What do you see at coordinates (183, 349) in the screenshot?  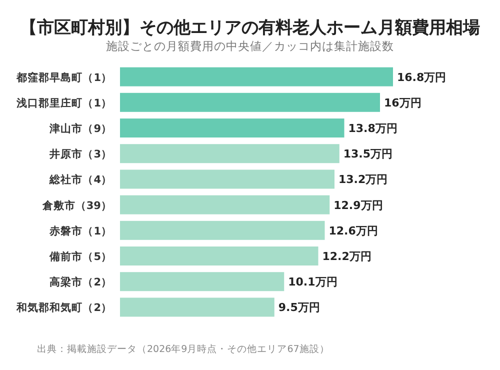 I see `source-note: 出典：掲載施設データ（2026年9月時点・その他エリア67施設）` at bounding box center [183, 349].